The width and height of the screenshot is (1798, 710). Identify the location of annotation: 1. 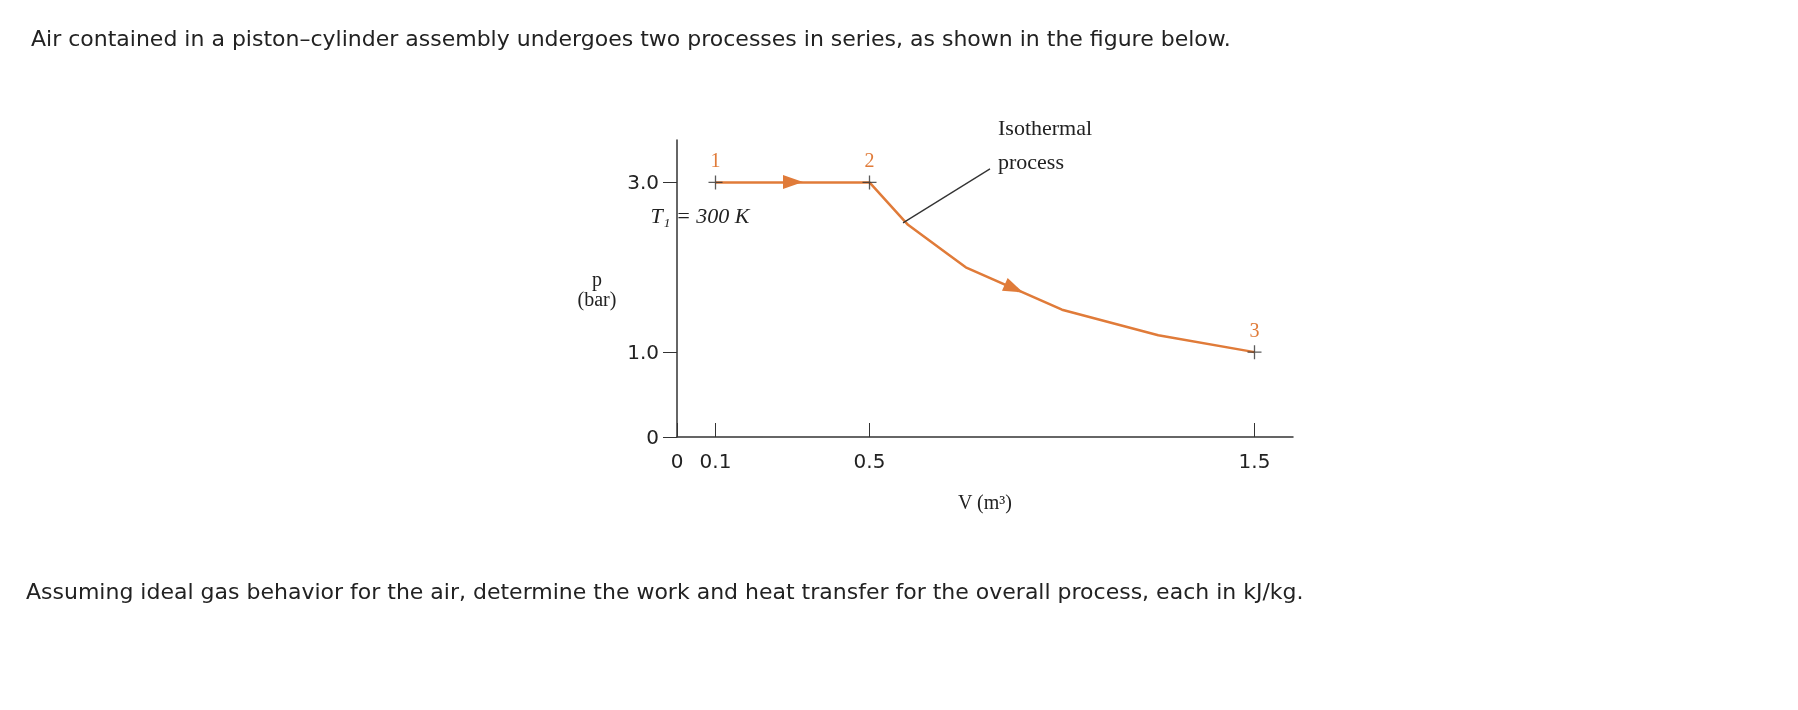
(715, 160).